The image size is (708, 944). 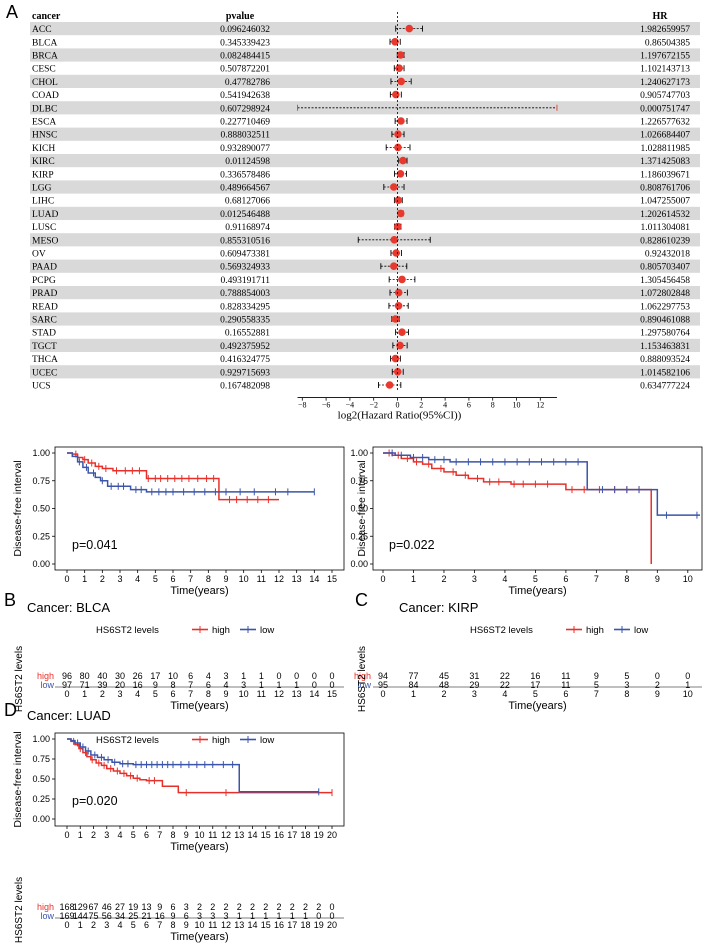 What do you see at coordinates (266, 835) in the screenshot?
I see `x-tick-label: 15` at bounding box center [266, 835].